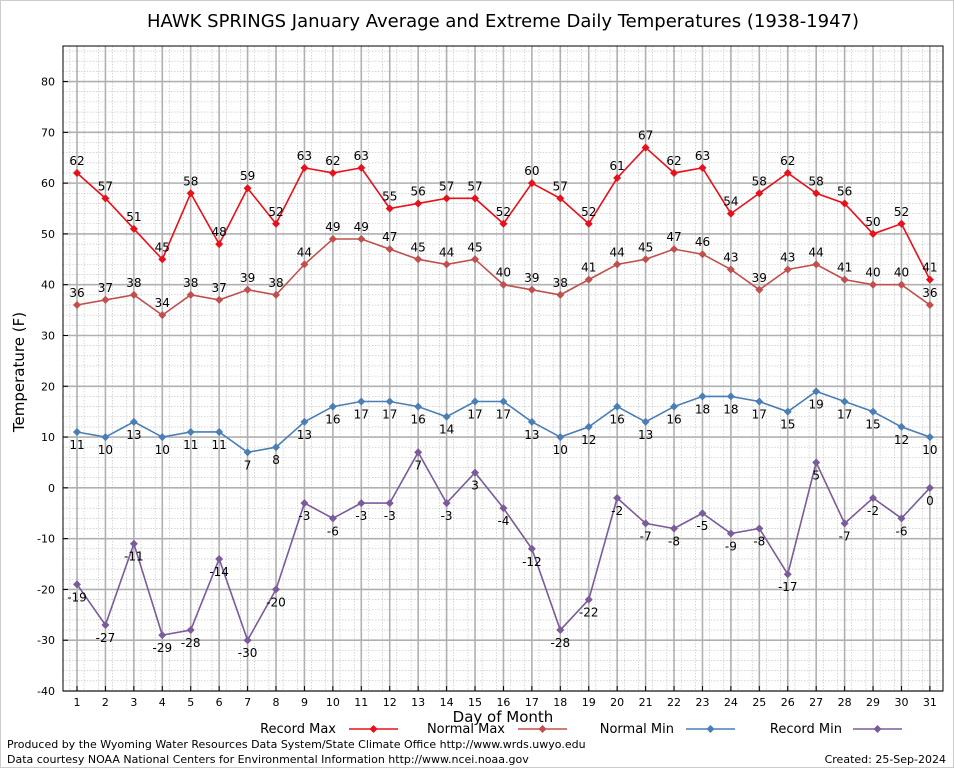 This screenshot has width=954, height=772. What do you see at coordinates (48, 132) in the screenshot?
I see `y-tick-label: 70` at bounding box center [48, 132].